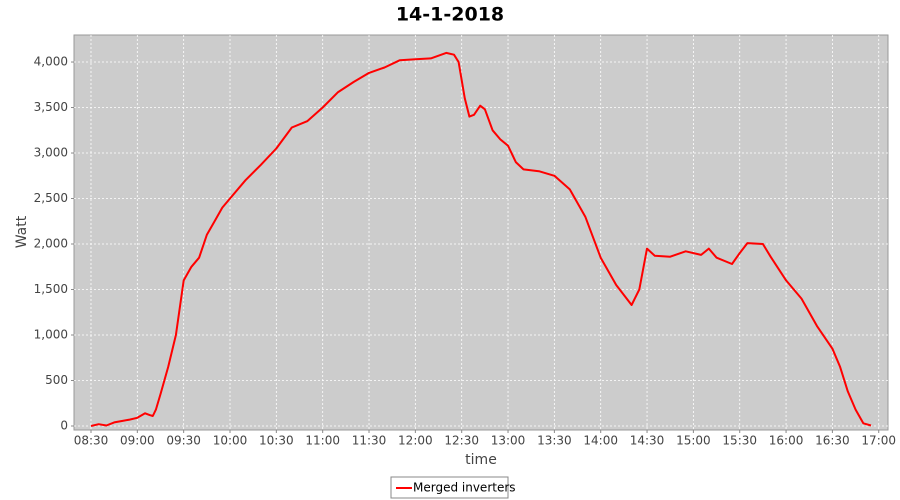  What do you see at coordinates (508, 441) in the screenshot?
I see `x-tick-label: 13:00` at bounding box center [508, 441].